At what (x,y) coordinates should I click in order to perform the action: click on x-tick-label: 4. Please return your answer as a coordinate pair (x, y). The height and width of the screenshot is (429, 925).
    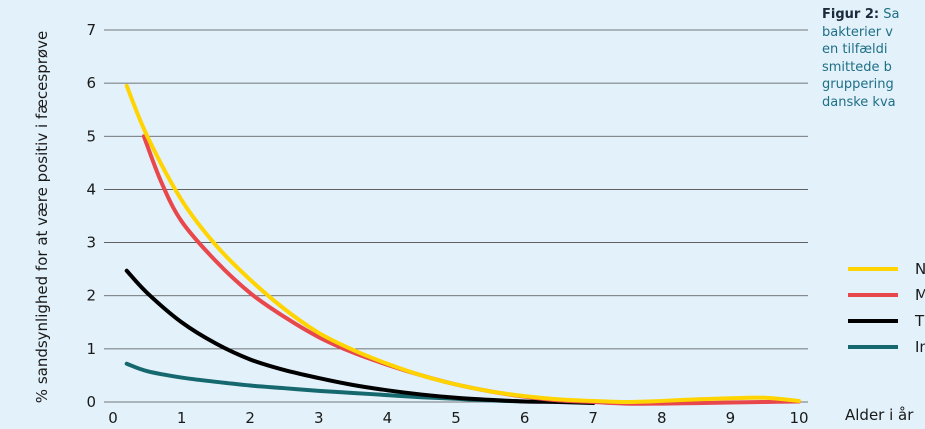
    Looking at the image, I should click on (388, 418).